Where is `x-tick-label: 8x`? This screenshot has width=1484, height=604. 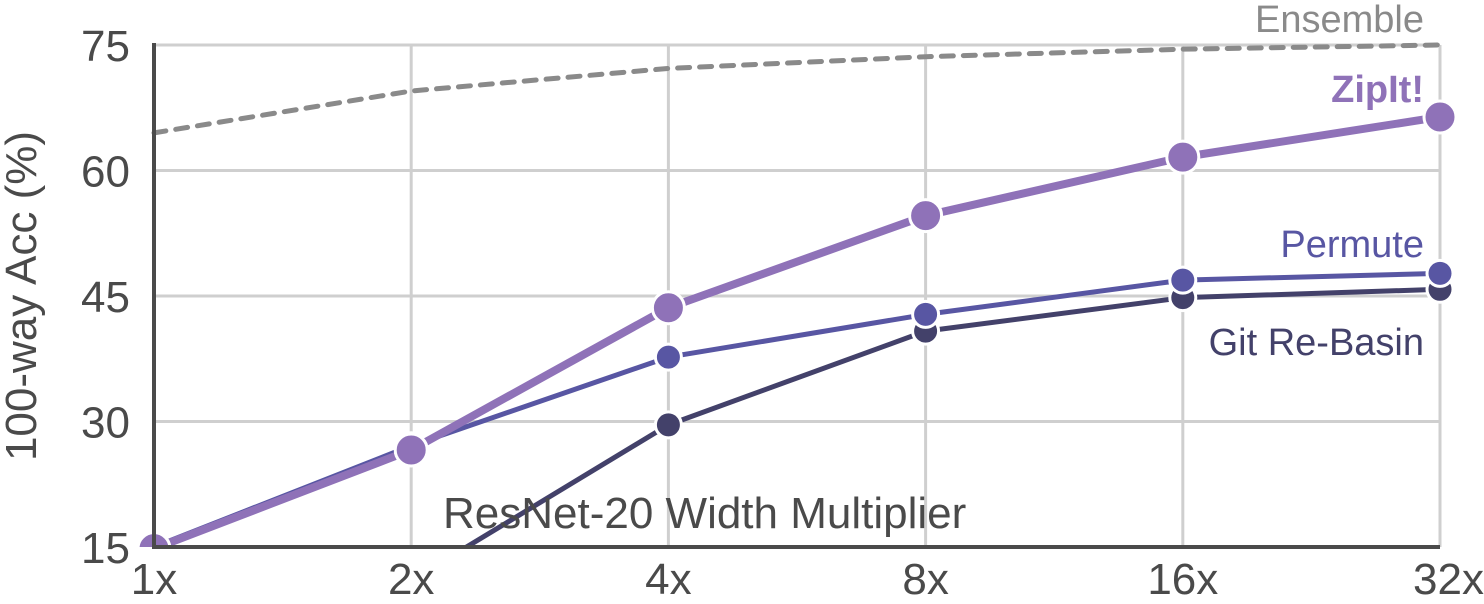
x-tick-label: 8x is located at coordinates (925, 579).